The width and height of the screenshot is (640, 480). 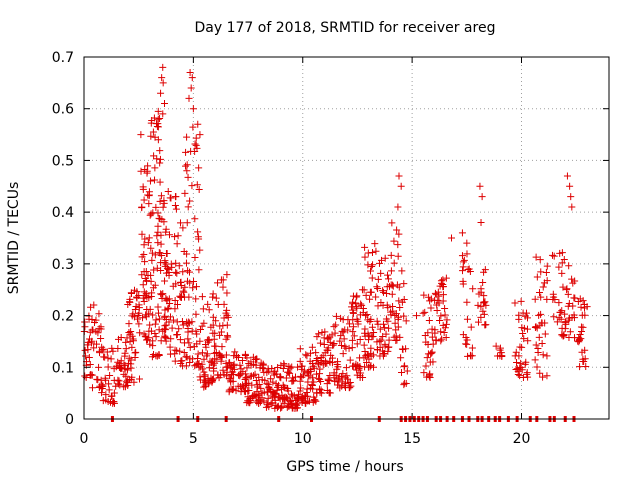 What do you see at coordinates (14, 238) in the screenshot?
I see `y-axis-label: SRMTID / TECUs` at bounding box center [14, 238].